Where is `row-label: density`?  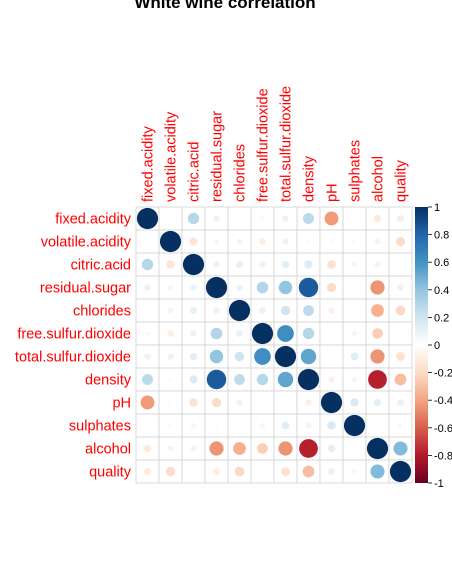 row-label: density is located at coordinates (108, 381).